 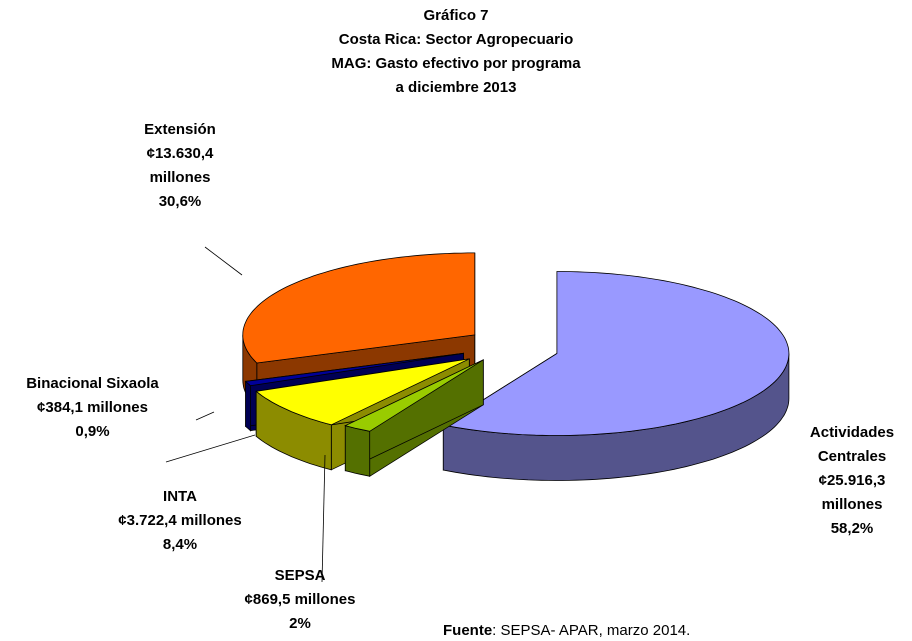 What do you see at coordinates (456, 39) in the screenshot?
I see `title-line: Costa Rica: Sector Agropecuario` at bounding box center [456, 39].